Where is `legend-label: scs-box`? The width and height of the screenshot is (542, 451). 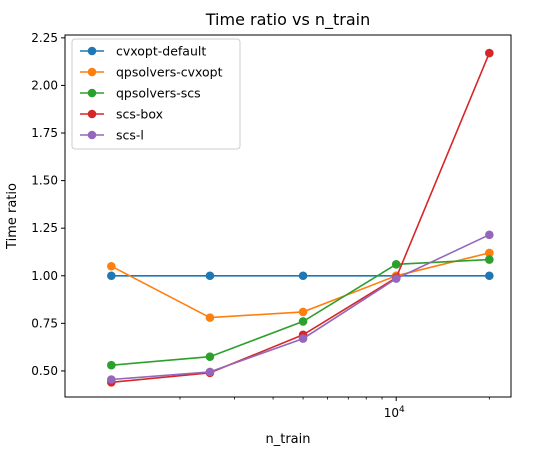 legend-label: scs-box is located at coordinates (139, 114).